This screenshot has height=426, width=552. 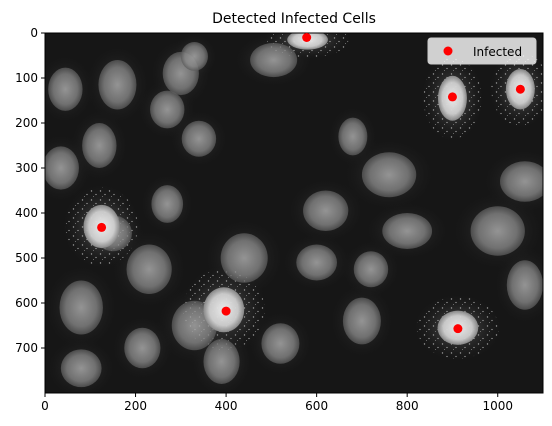 I want to click on chart-title: Detected Infected Cells, so click(x=294, y=19).